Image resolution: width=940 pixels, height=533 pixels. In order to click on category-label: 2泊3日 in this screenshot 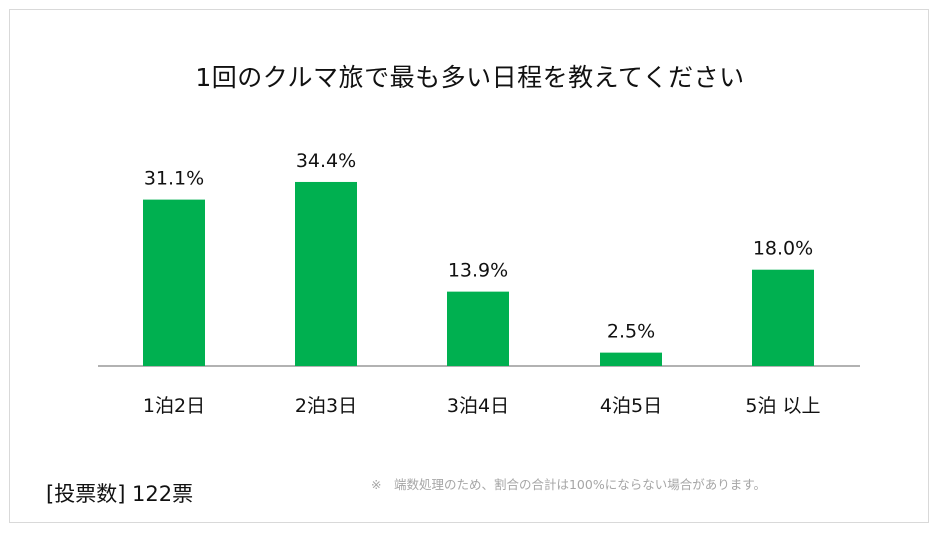, I will do `click(326, 406)`.